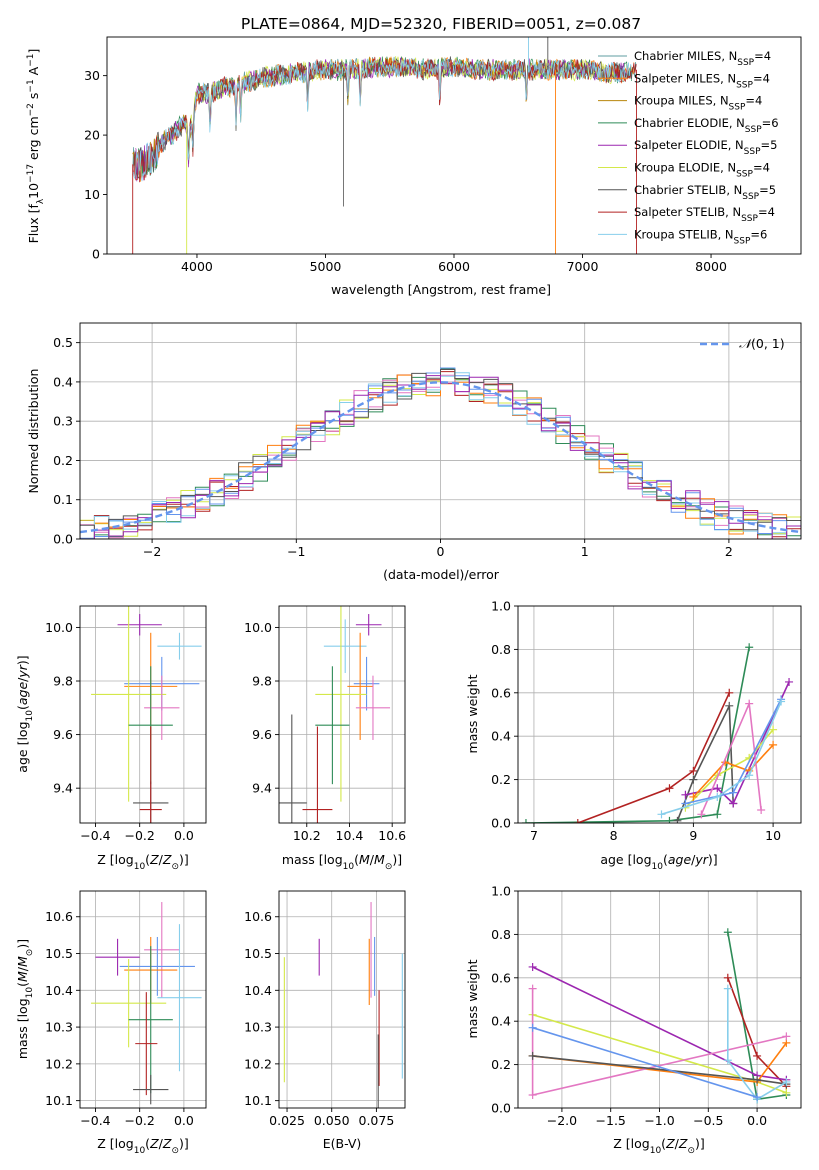 The width and height of the screenshot is (819, 1170). I want to click on legend-label: Salpeter MILES, NSSP=4, so click(702, 80).